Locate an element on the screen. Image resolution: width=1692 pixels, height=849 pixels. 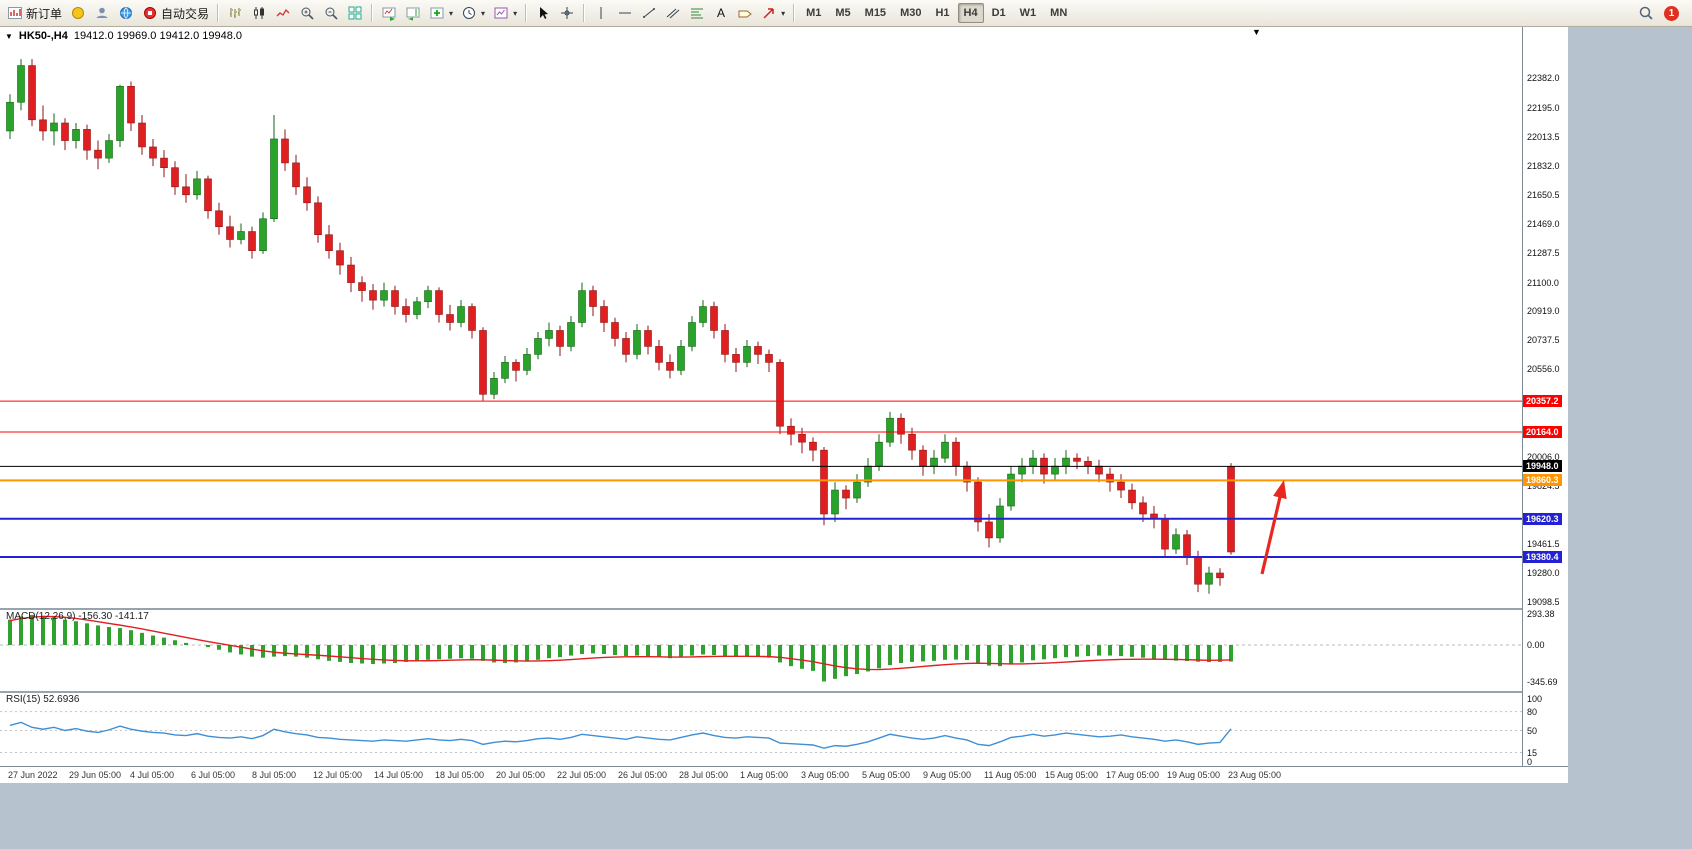
zoom-out-button is located at coordinates (331, 13).